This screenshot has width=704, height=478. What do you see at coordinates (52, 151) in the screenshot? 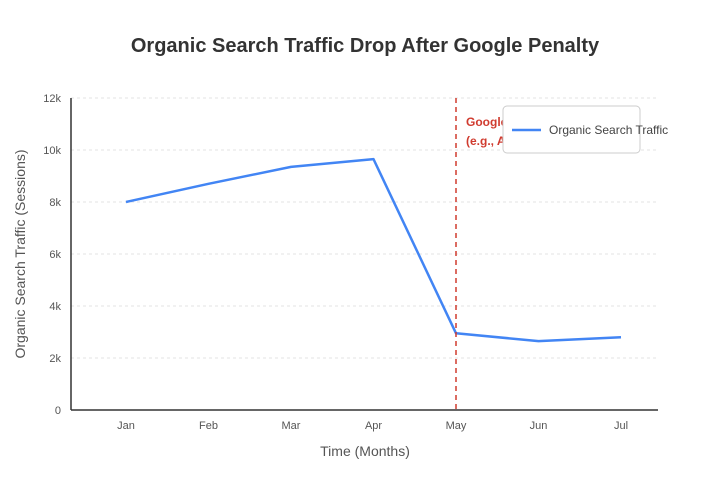
I see `y-tick-label: 10k` at bounding box center [52, 151].